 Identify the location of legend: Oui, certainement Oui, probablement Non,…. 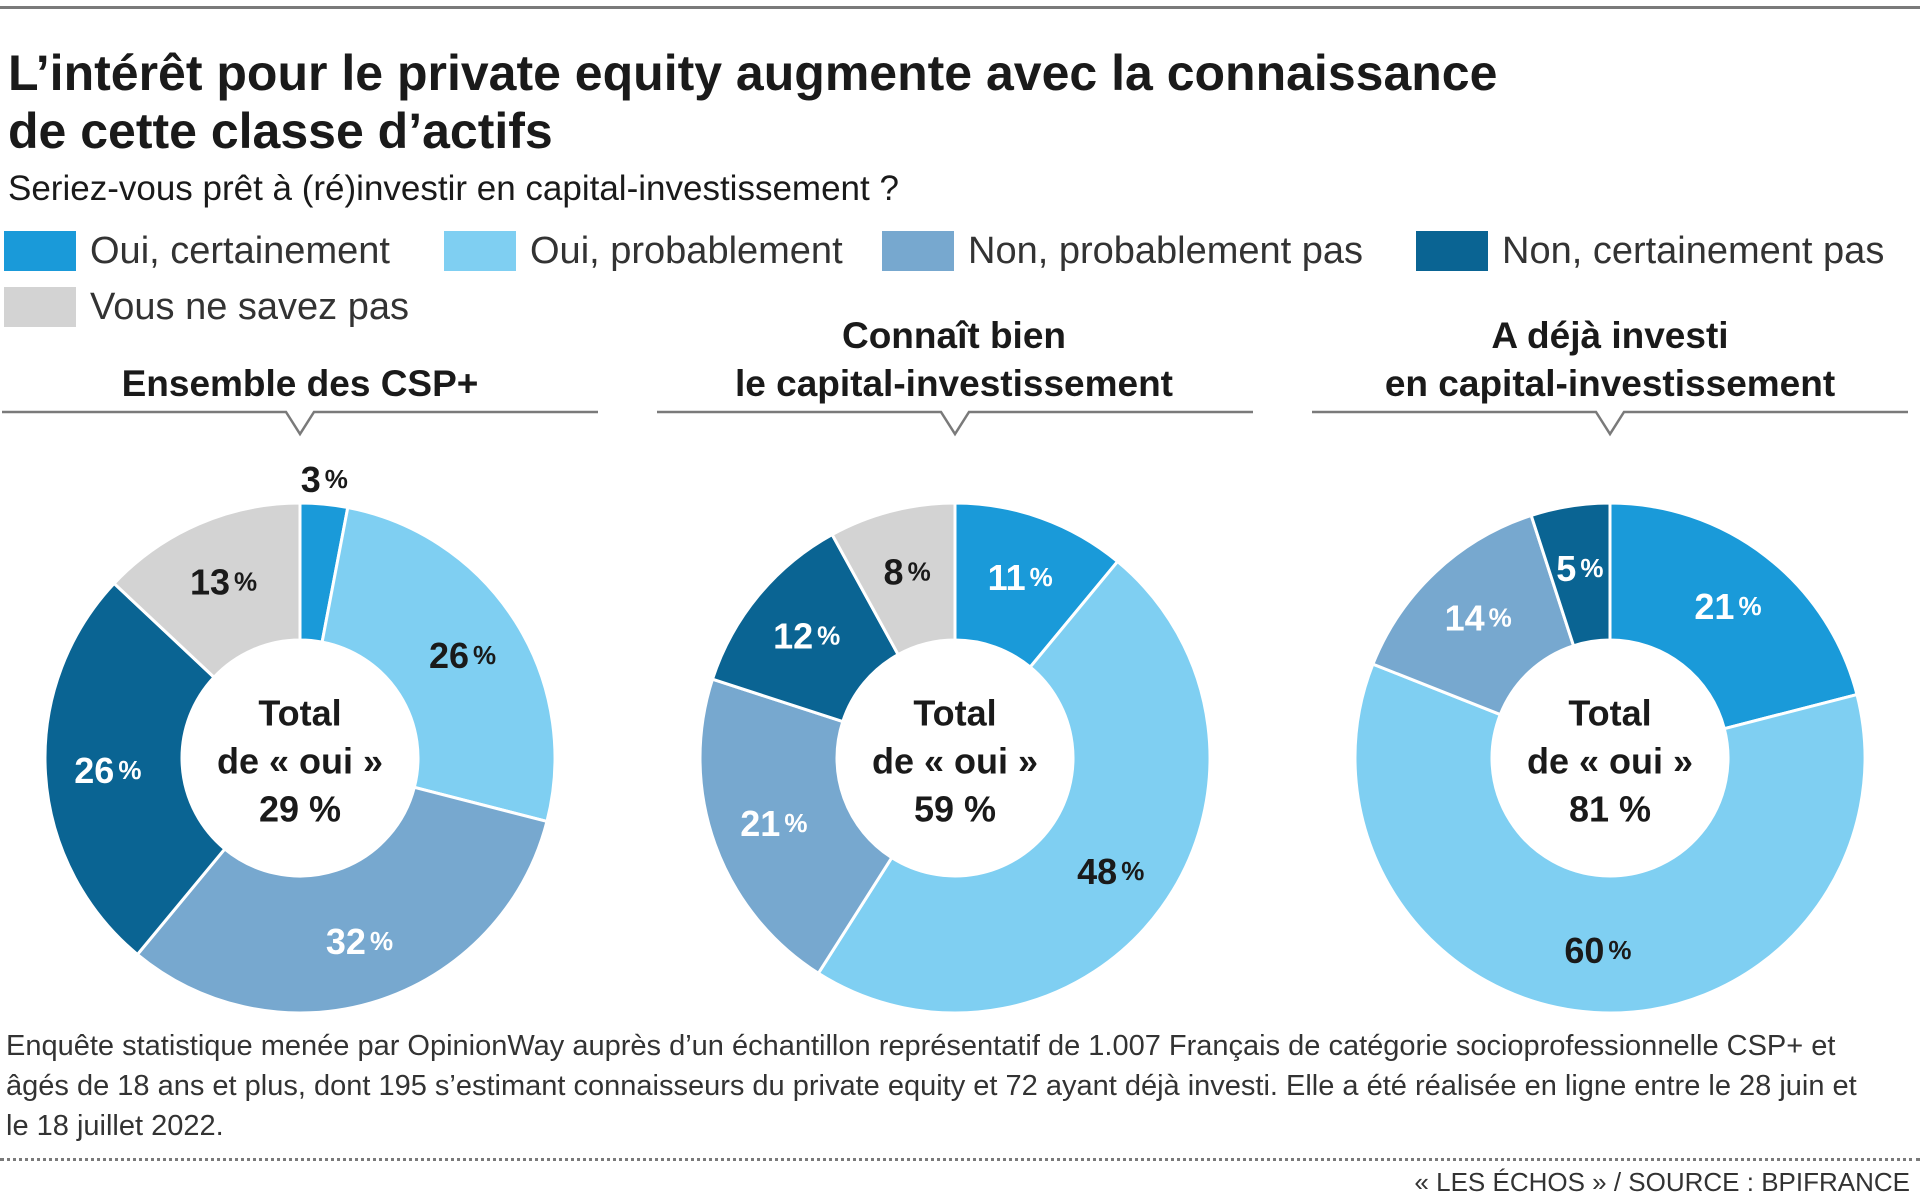
(959, 286).